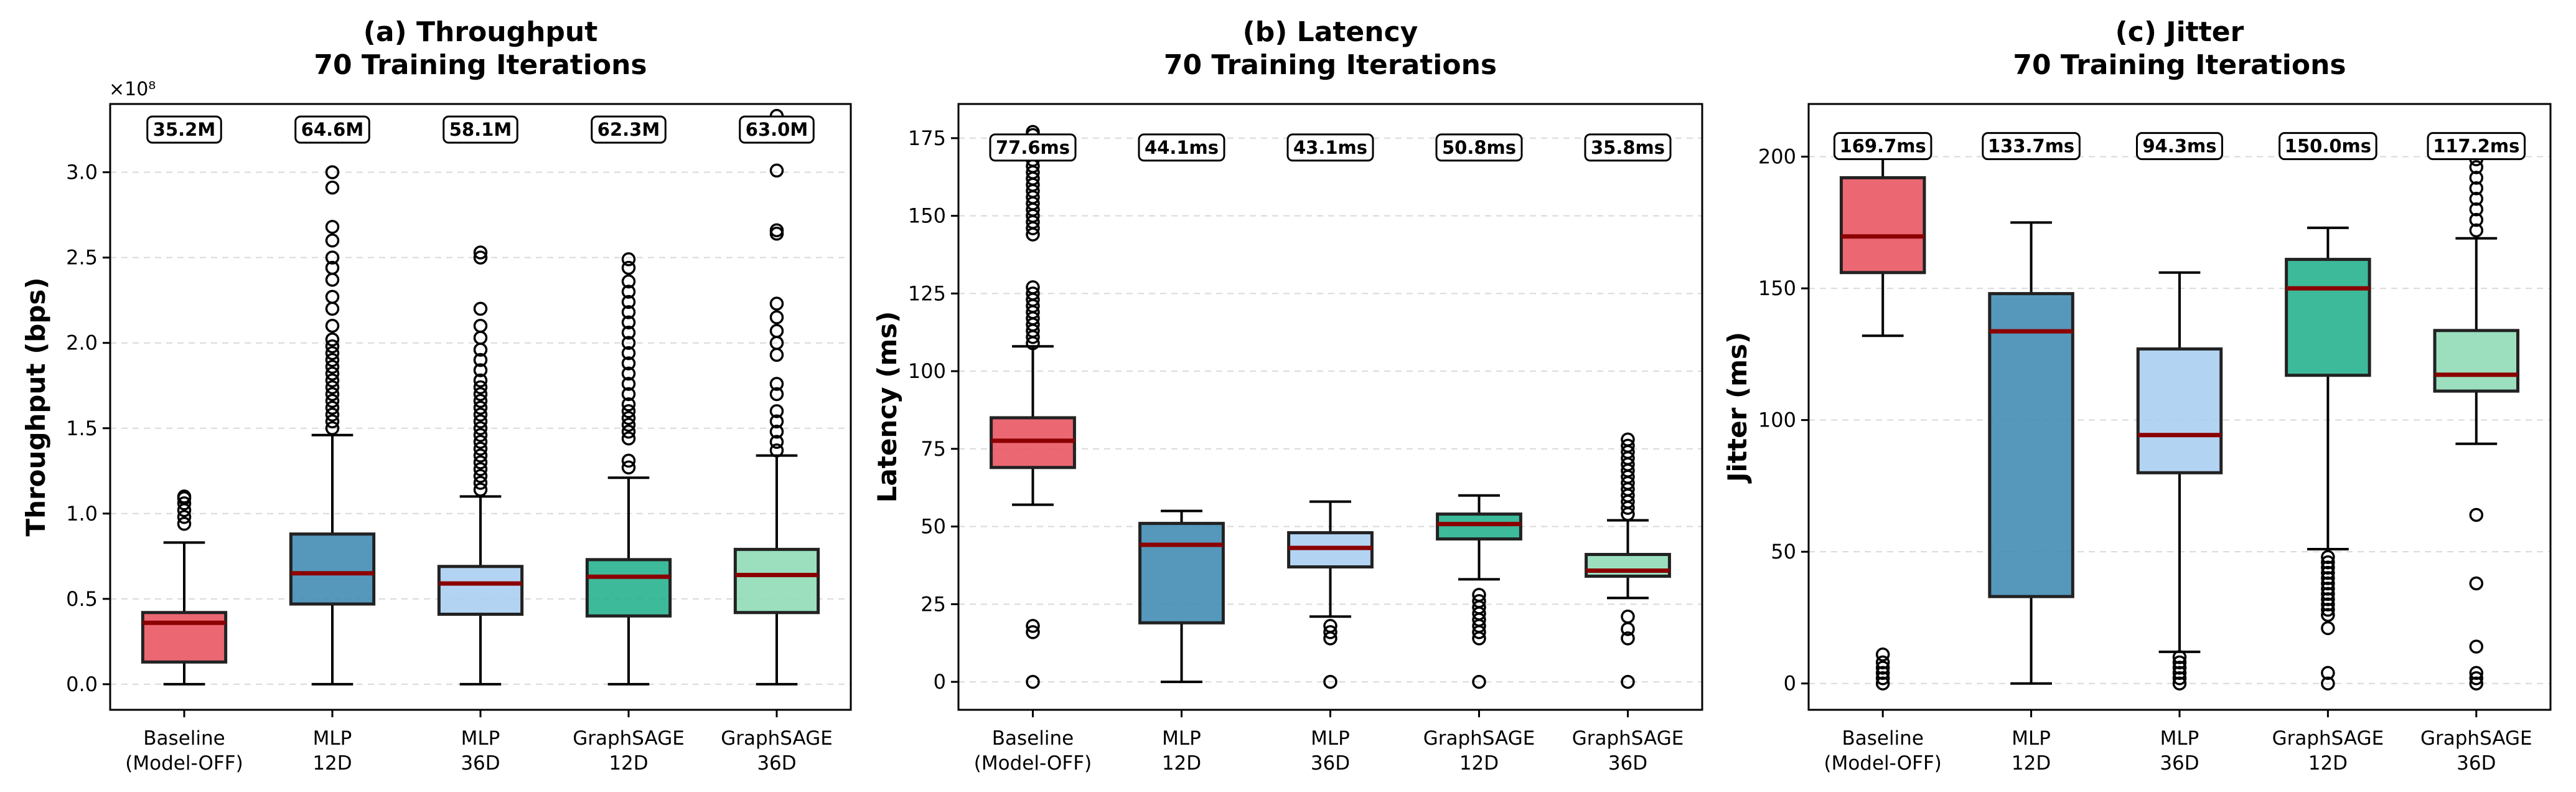 The image size is (2576, 792). What do you see at coordinates (933, 527) in the screenshot?
I see `y-tick-label: 50` at bounding box center [933, 527].